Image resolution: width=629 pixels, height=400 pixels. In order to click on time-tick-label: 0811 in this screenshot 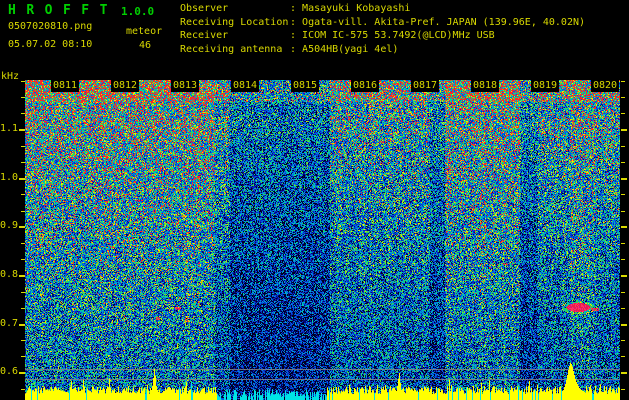, I will do `click(65, 86)`.